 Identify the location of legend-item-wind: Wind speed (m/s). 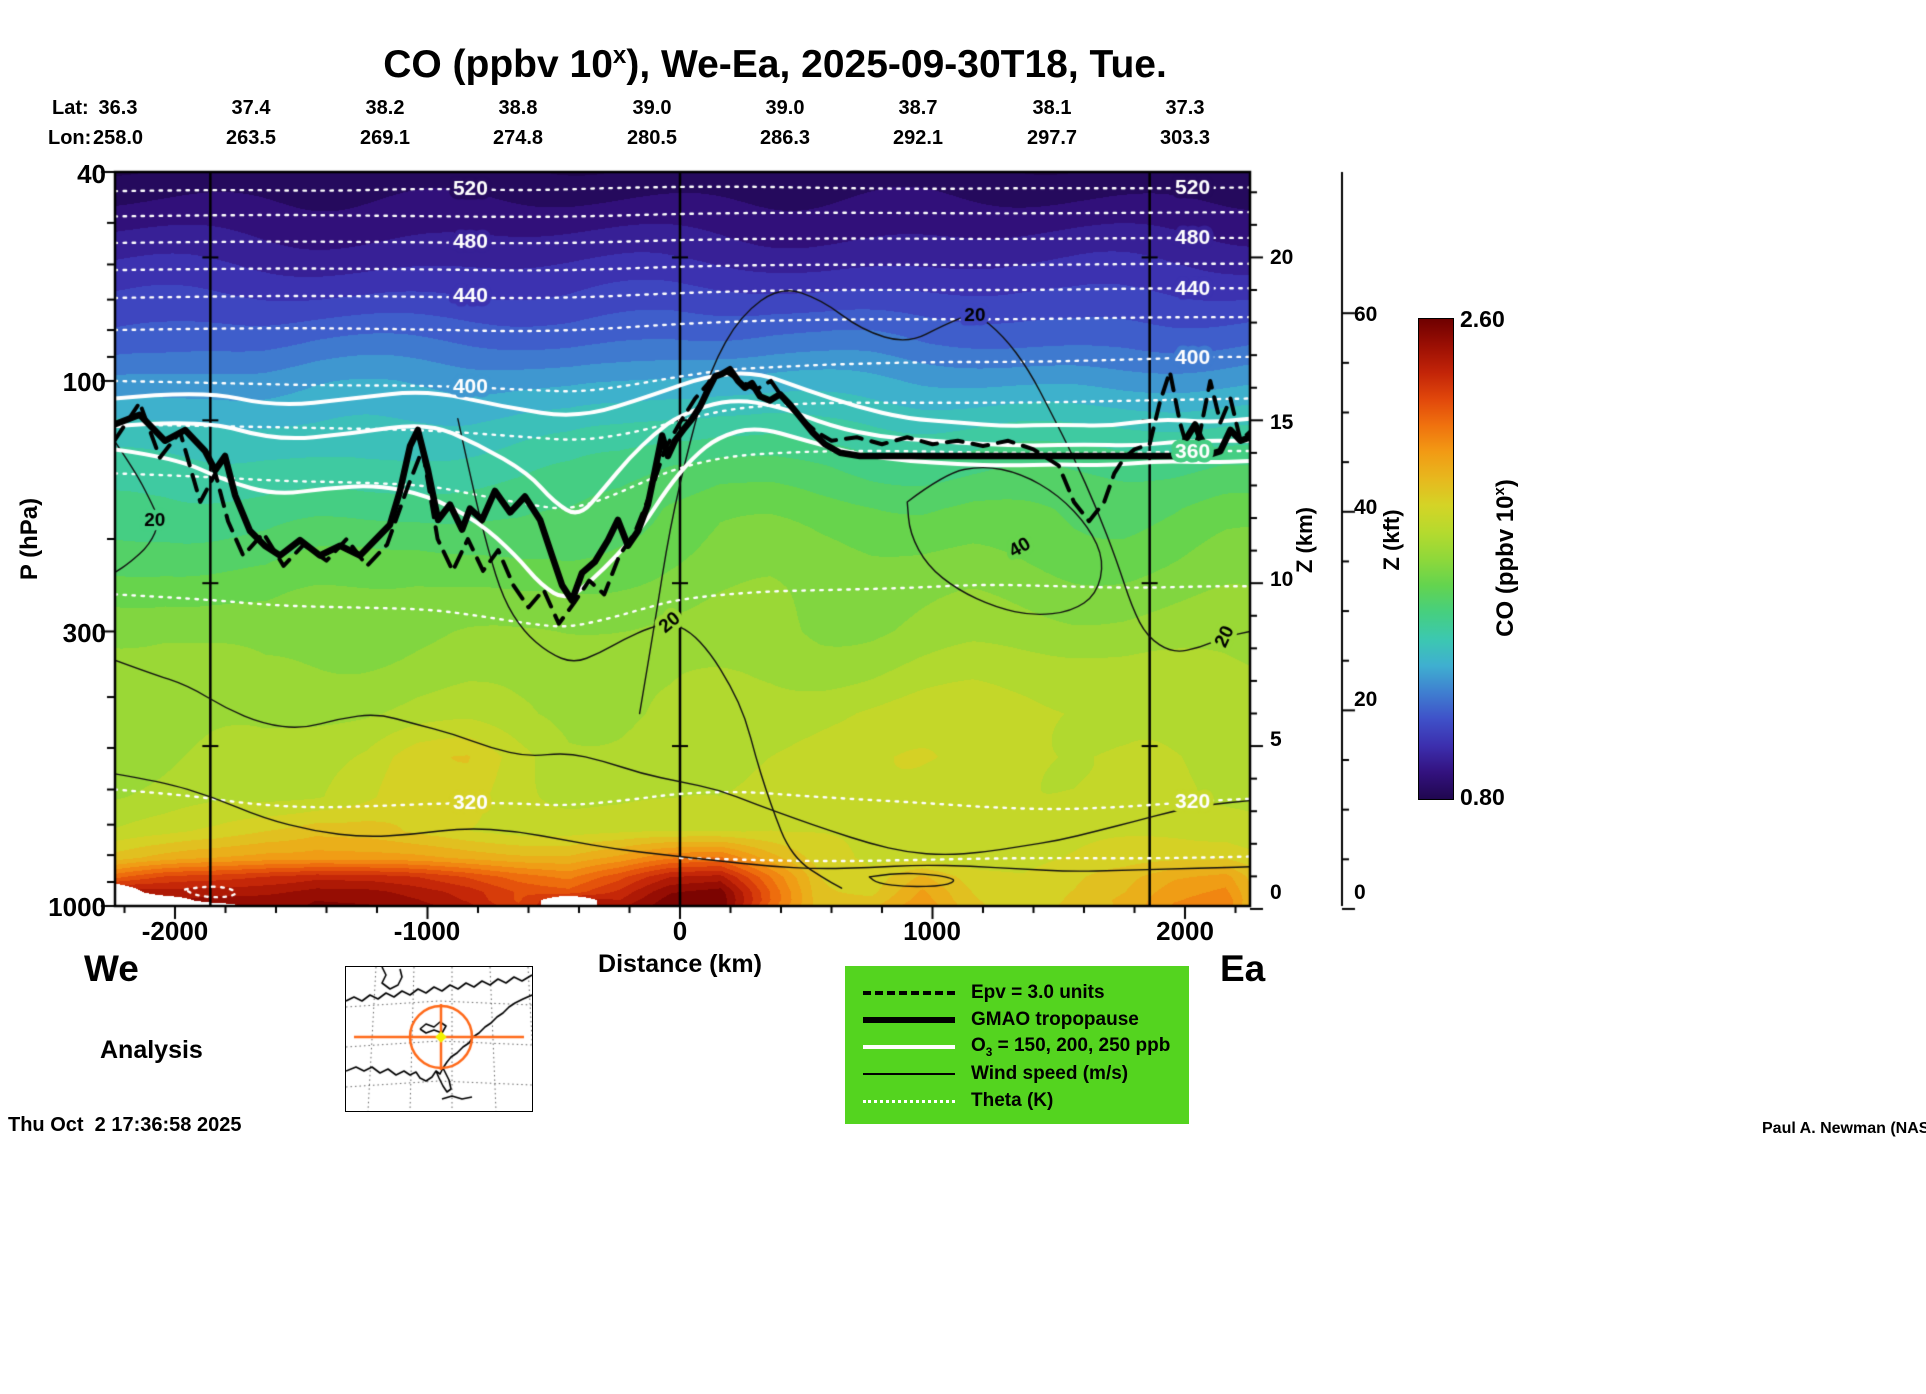
(1017, 1074).